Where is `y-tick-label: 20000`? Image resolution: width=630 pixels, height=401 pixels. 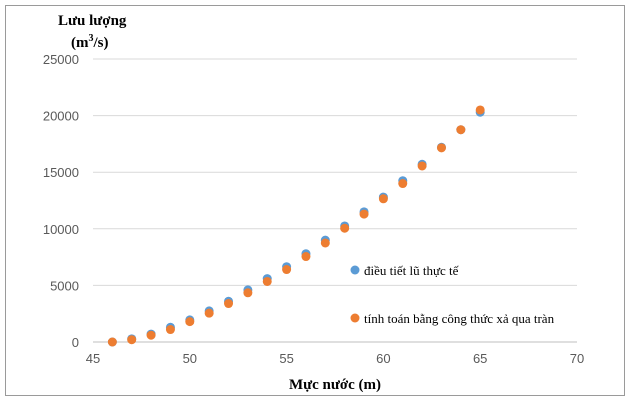
y-tick-label: 20000 is located at coordinates (61, 116).